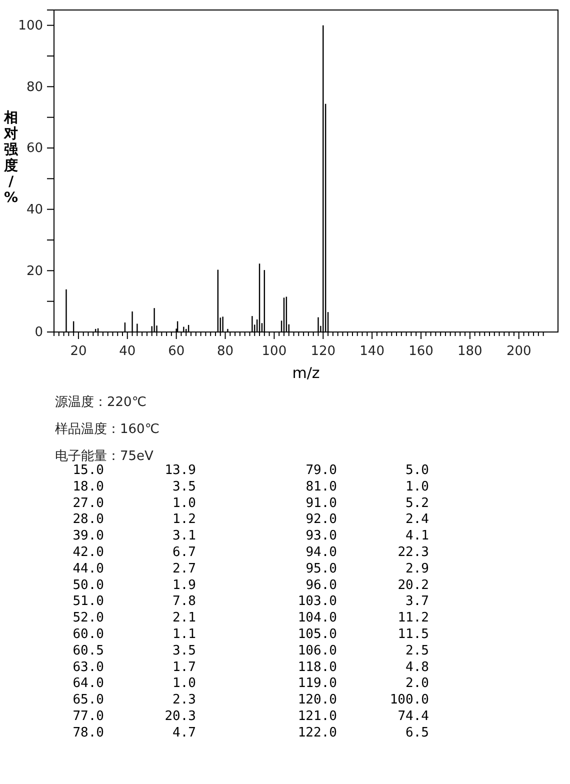 The height and width of the screenshot is (784, 570). Describe the element at coordinates (317, 732) in the screenshot. I see `text: 122.0` at that location.